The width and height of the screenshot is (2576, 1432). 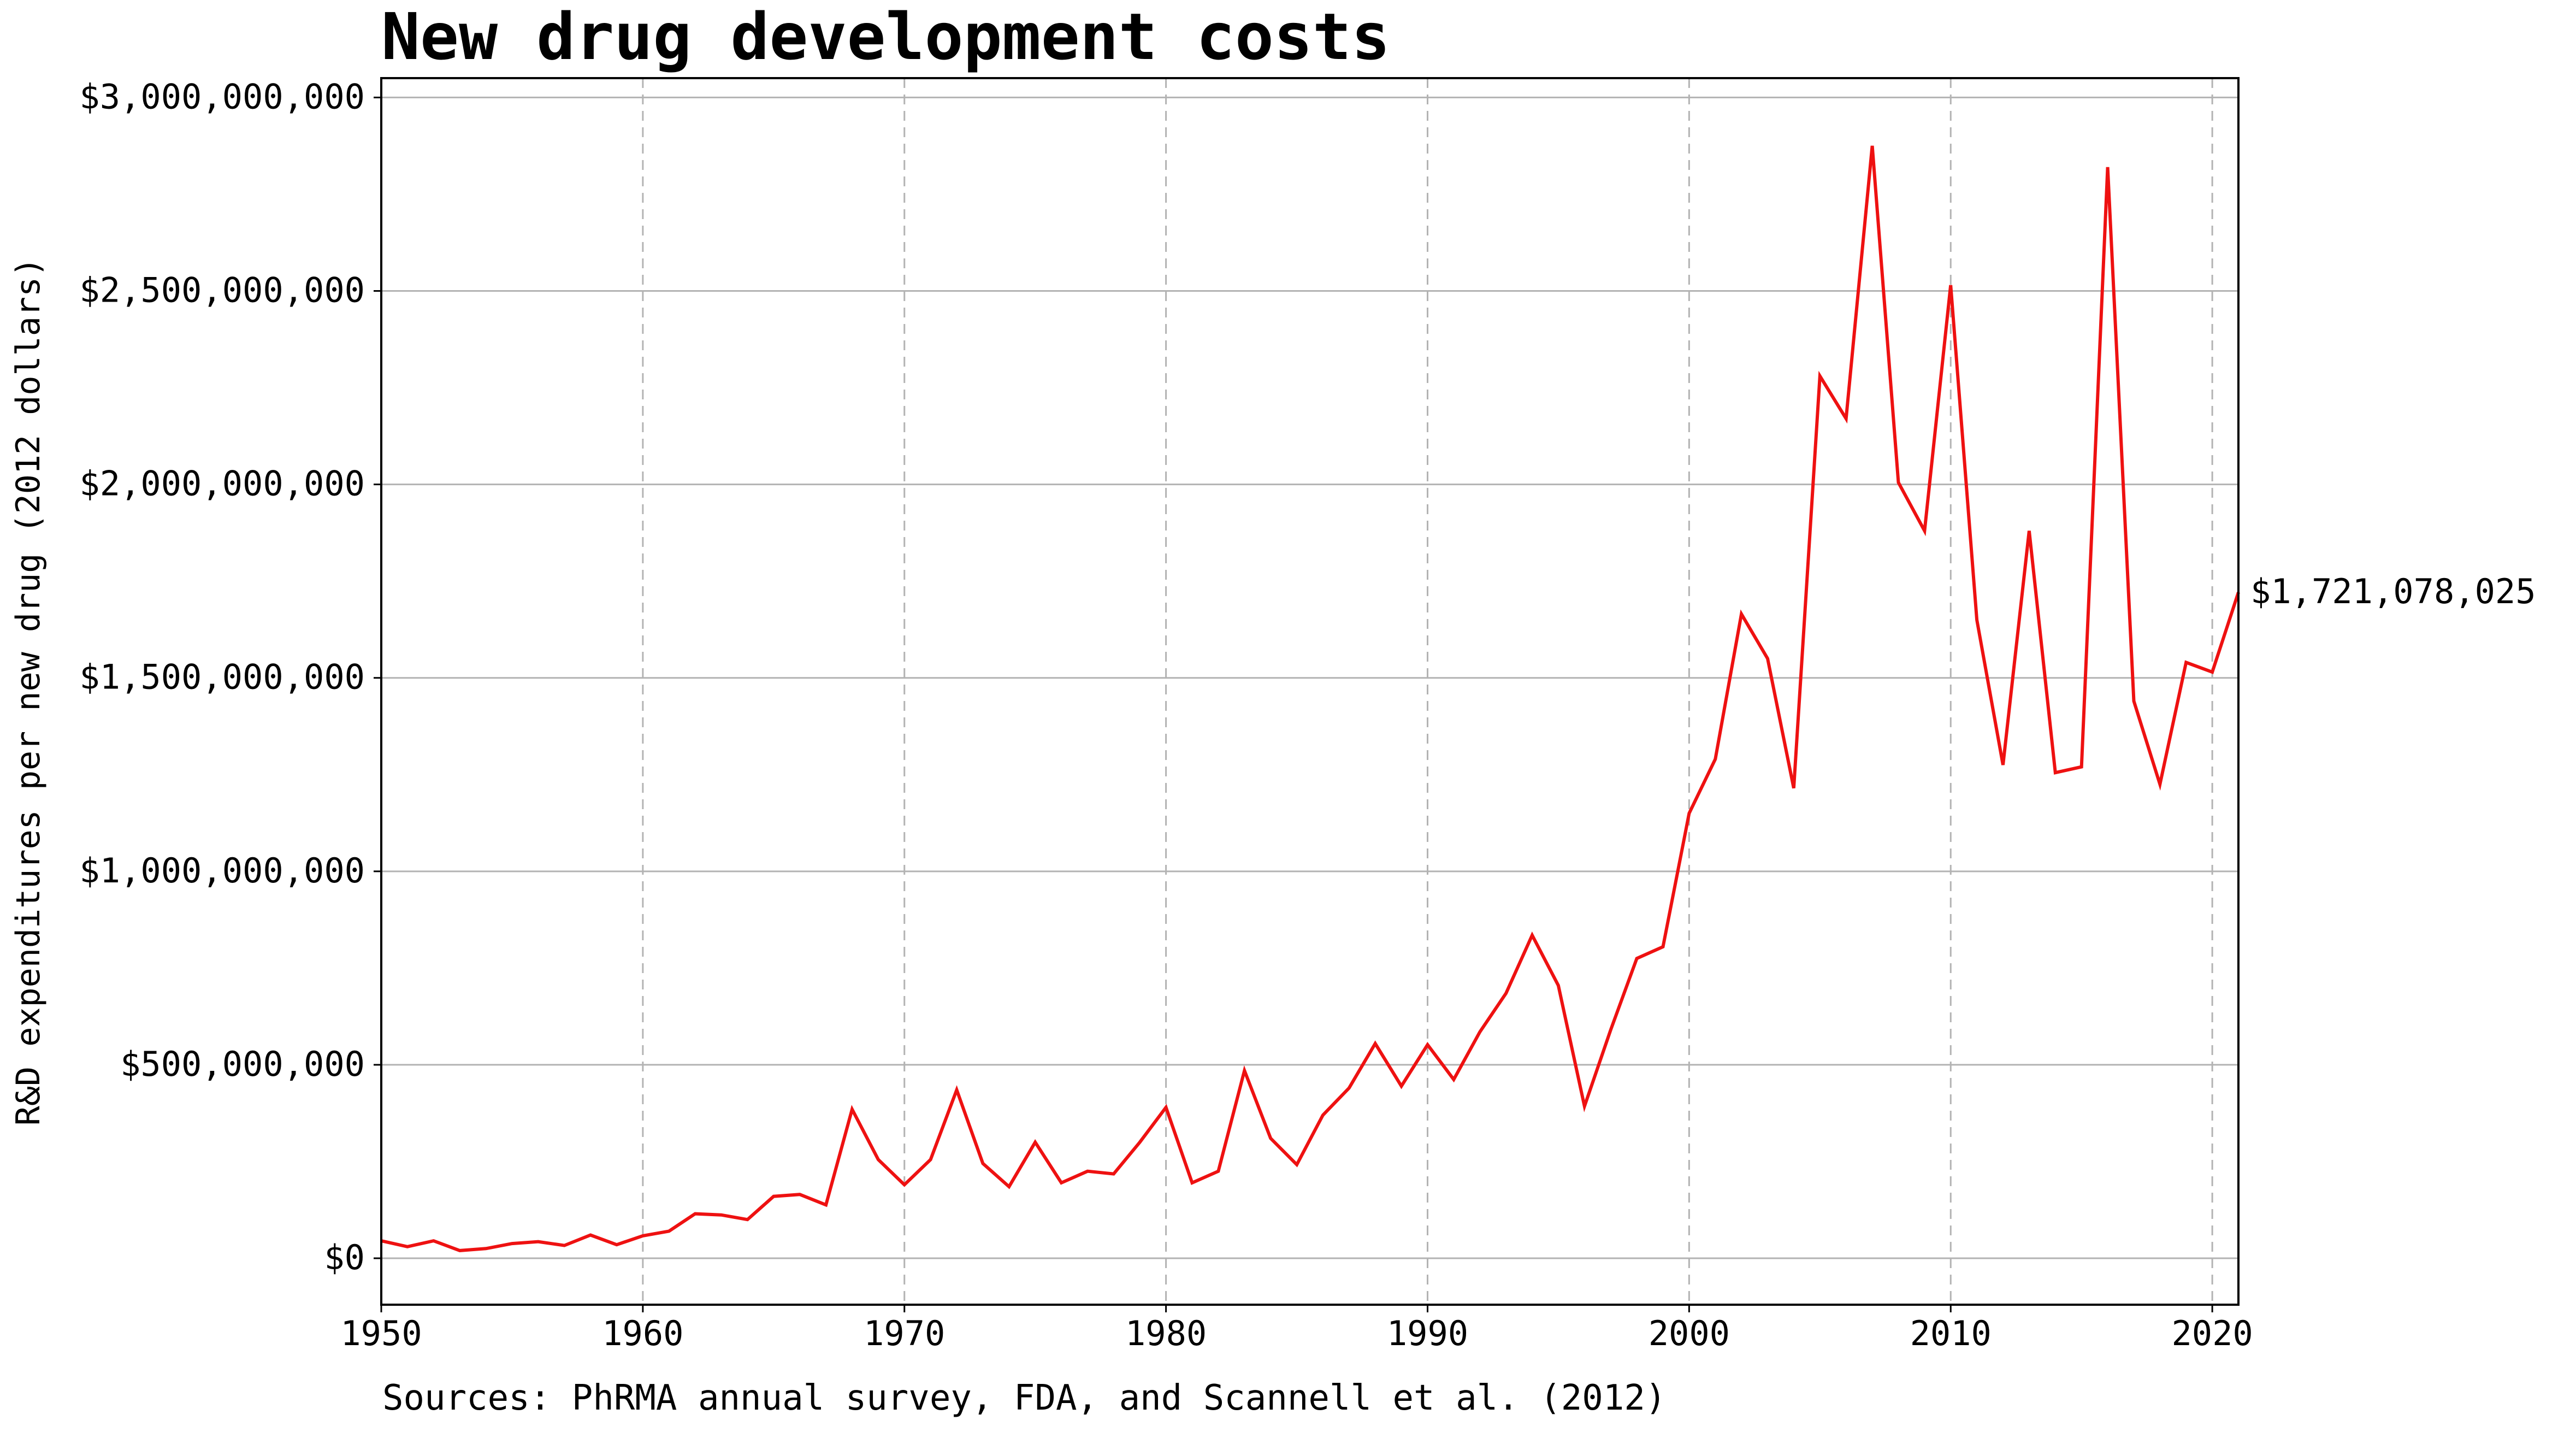 What do you see at coordinates (222, 96) in the screenshot?
I see `y-tick-label: $3,000,000,000` at bounding box center [222, 96].